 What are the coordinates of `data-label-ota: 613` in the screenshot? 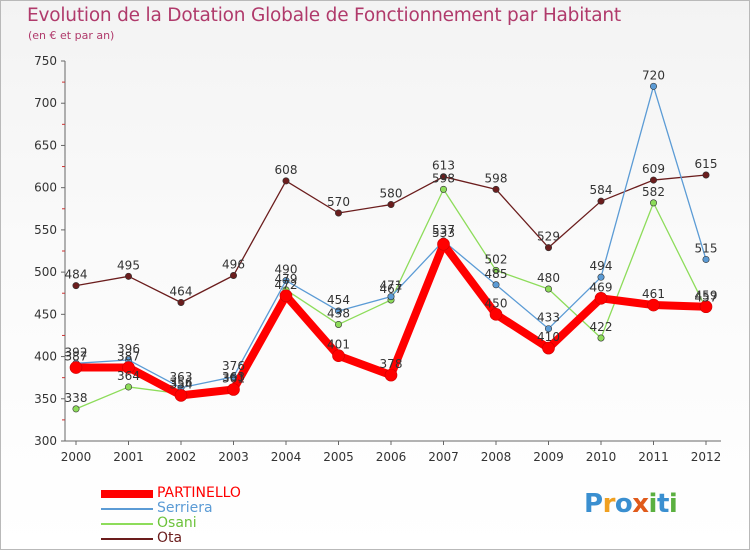 It's located at (443, 166).